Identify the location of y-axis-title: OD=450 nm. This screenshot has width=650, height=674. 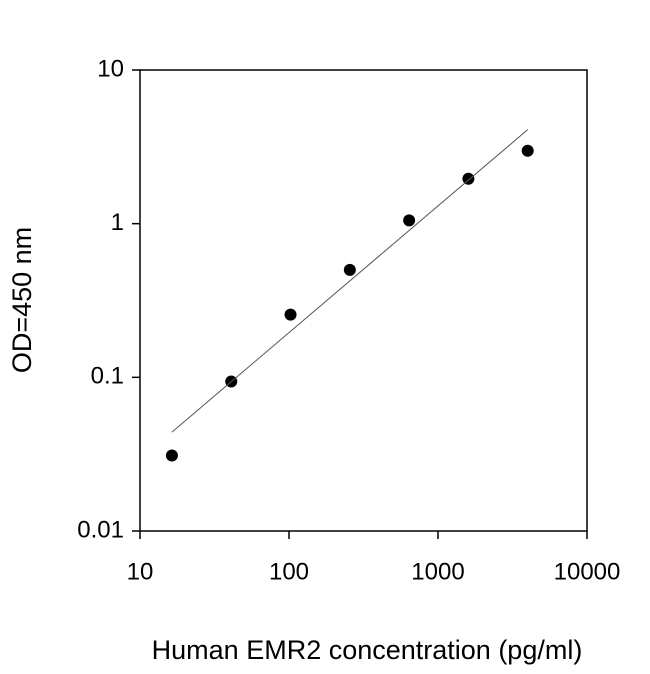
(22, 300).